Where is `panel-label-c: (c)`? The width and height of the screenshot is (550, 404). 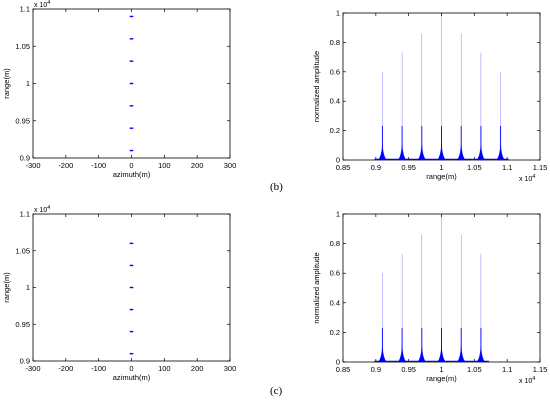 panel-label-c: (c) is located at coordinates (276, 391).